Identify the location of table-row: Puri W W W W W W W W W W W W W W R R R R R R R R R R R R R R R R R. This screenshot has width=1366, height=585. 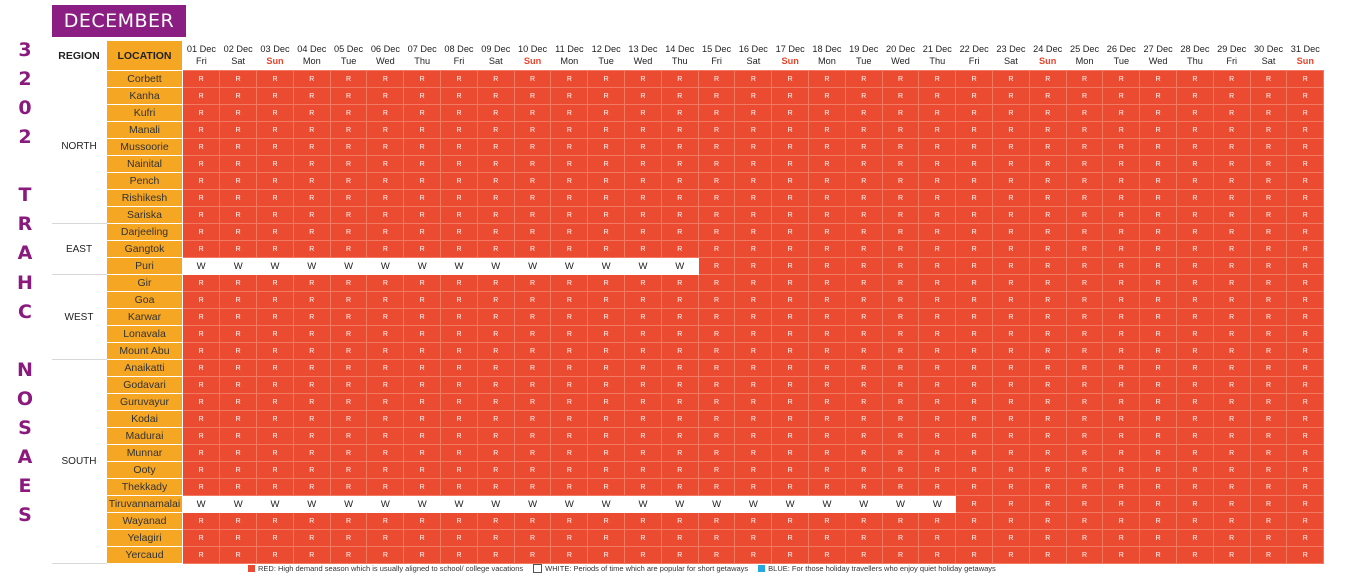
(688, 266).